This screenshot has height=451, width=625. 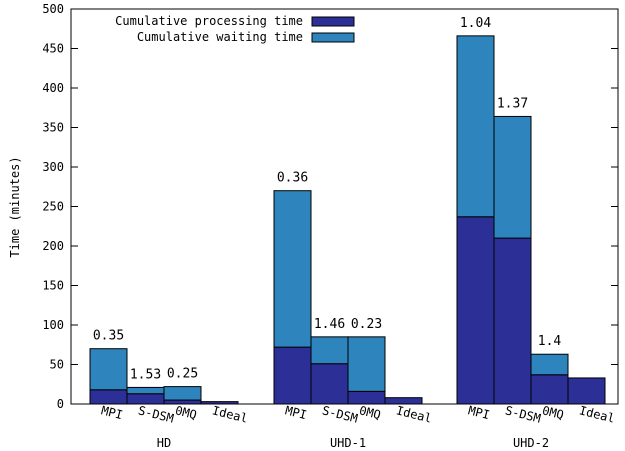 What do you see at coordinates (164, 443) in the screenshot?
I see `group-label: HD` at bounding box center [164, 443].